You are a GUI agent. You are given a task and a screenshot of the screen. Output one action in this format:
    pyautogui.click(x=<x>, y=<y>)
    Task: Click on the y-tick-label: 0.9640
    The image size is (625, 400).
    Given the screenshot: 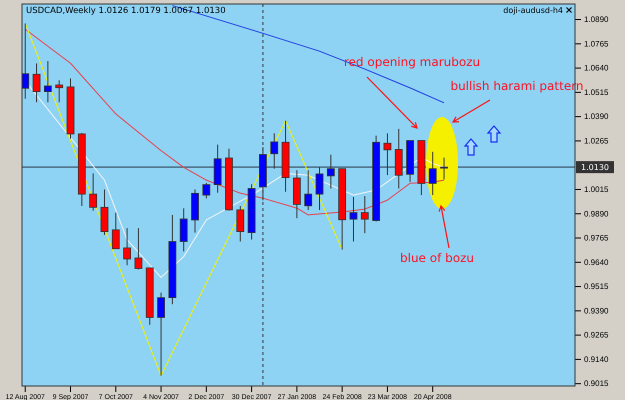 What is the action you would take?
    pyautogui.click(x=597, y=262)
    